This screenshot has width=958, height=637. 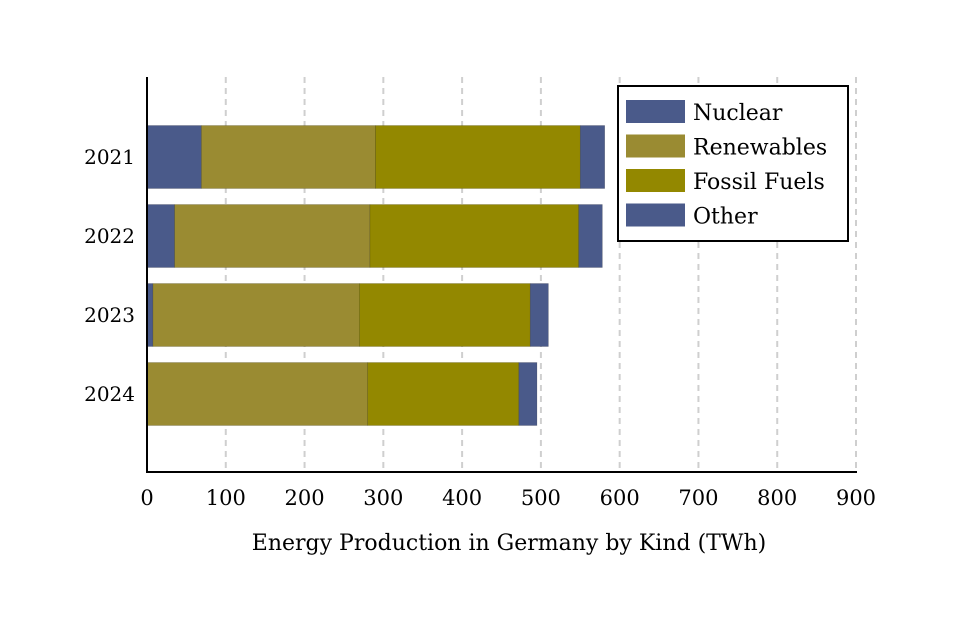 I want to click on x-tick-label: 700, so click(x=698, y=498).